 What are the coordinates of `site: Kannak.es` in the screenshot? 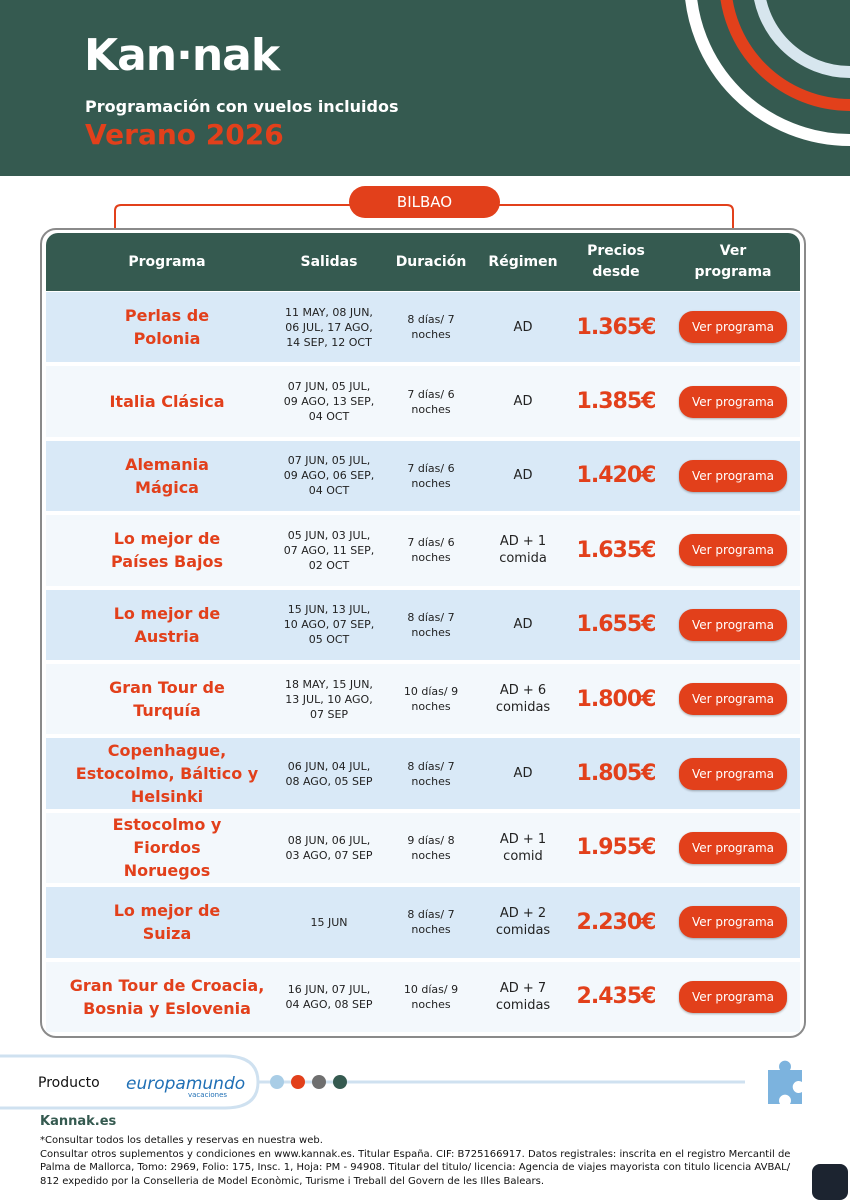 It's located at (78, 1121).